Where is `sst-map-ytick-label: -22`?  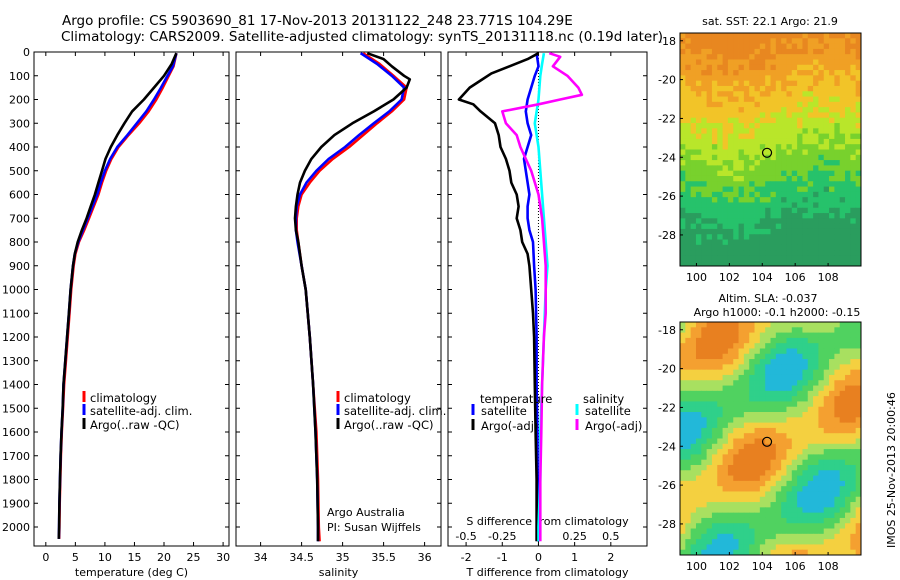
sst-map-ytick-label: -22 is located at coordinates (667, 118).